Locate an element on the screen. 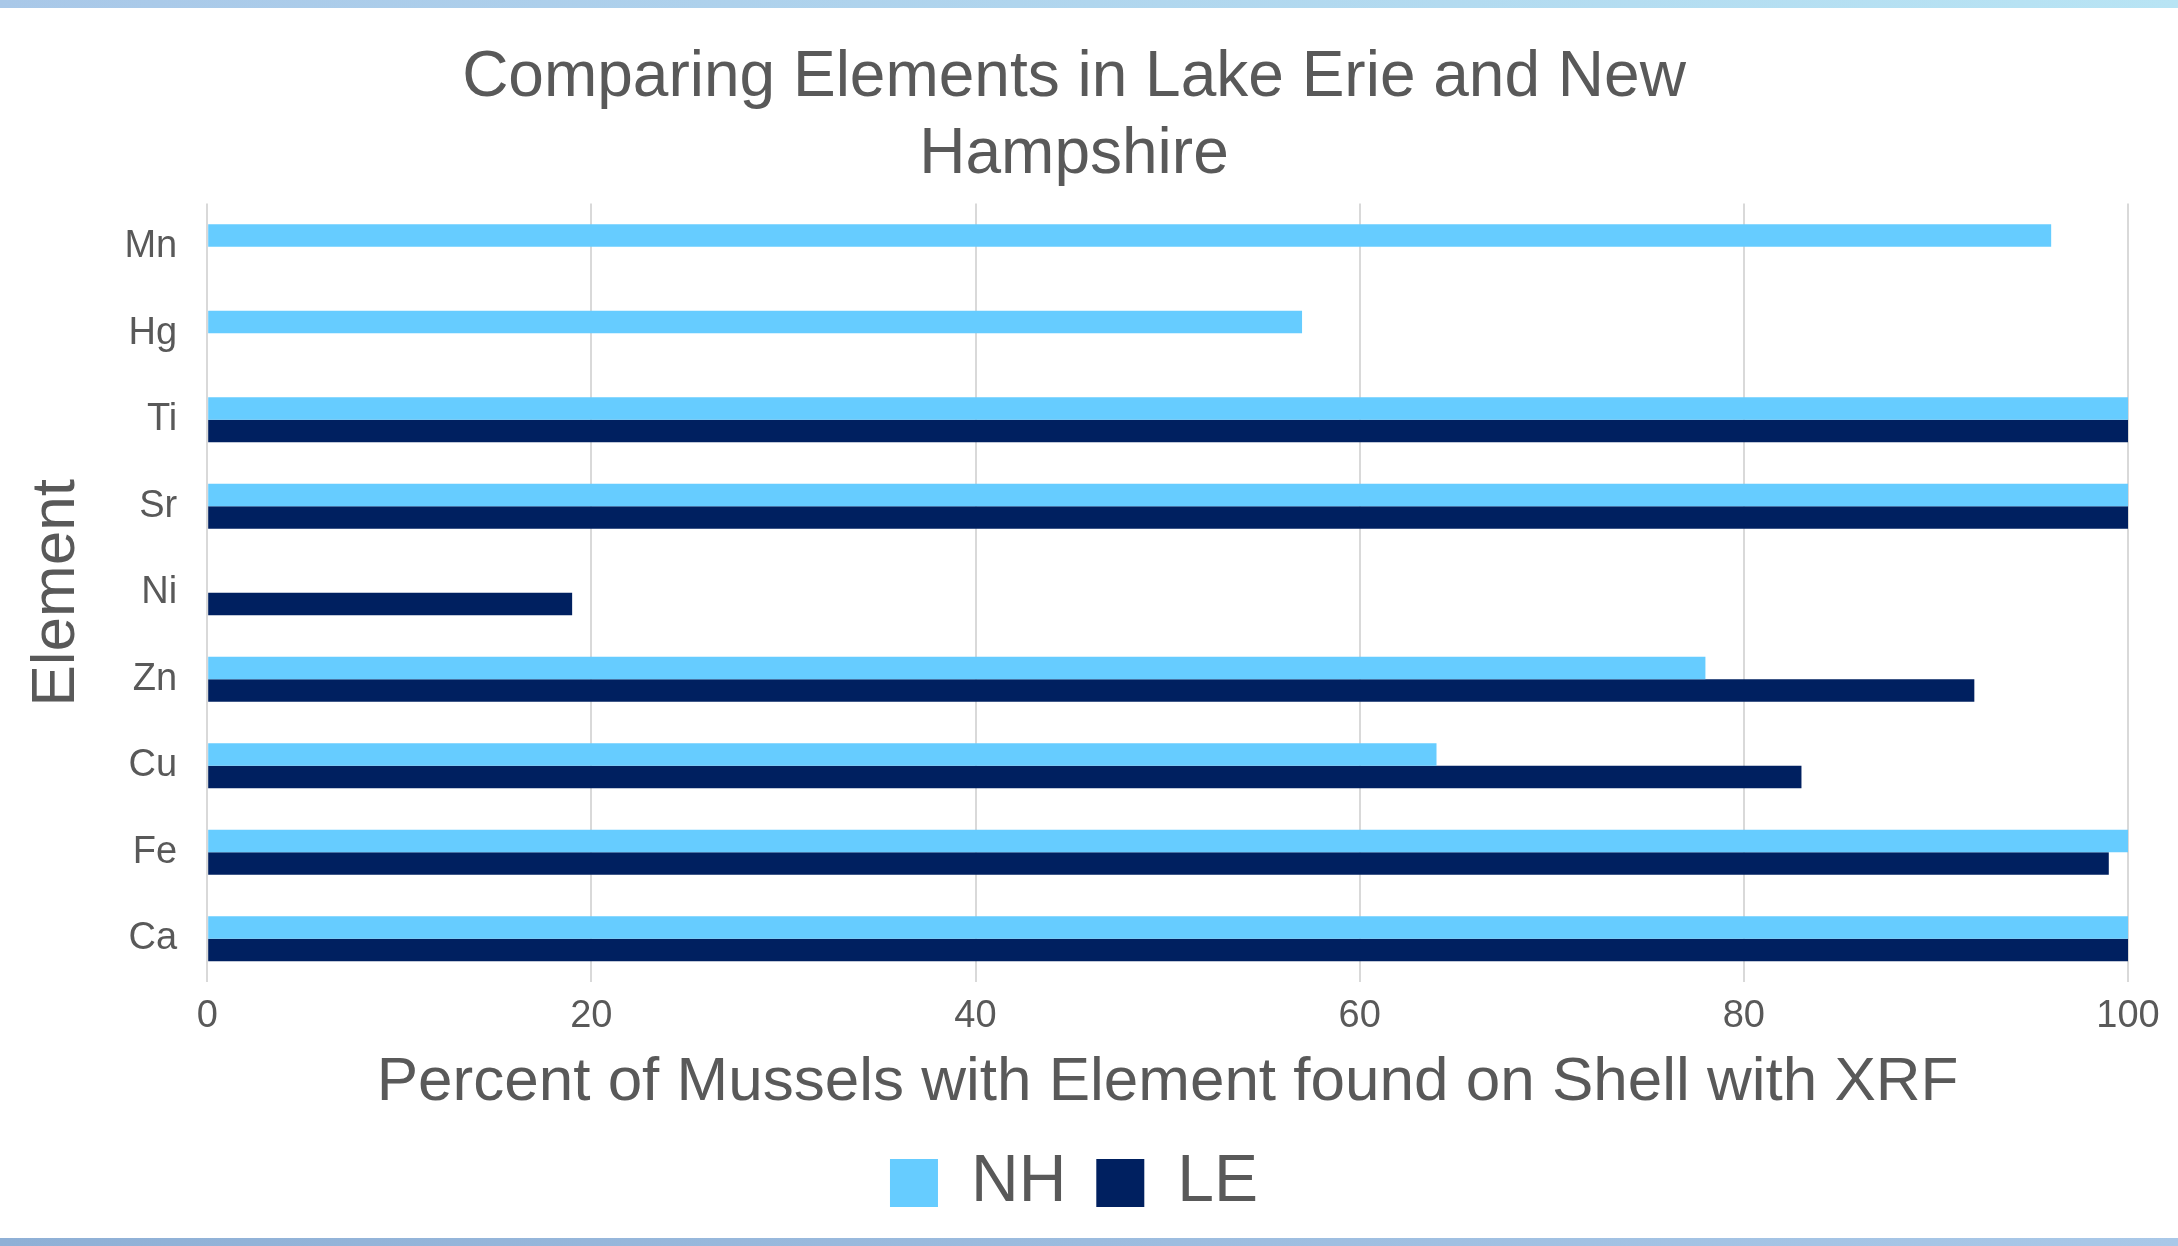  x-axis-title: Percent of Mussels with Element found on Shell with XRF is located at coordinates (1167, 1078).